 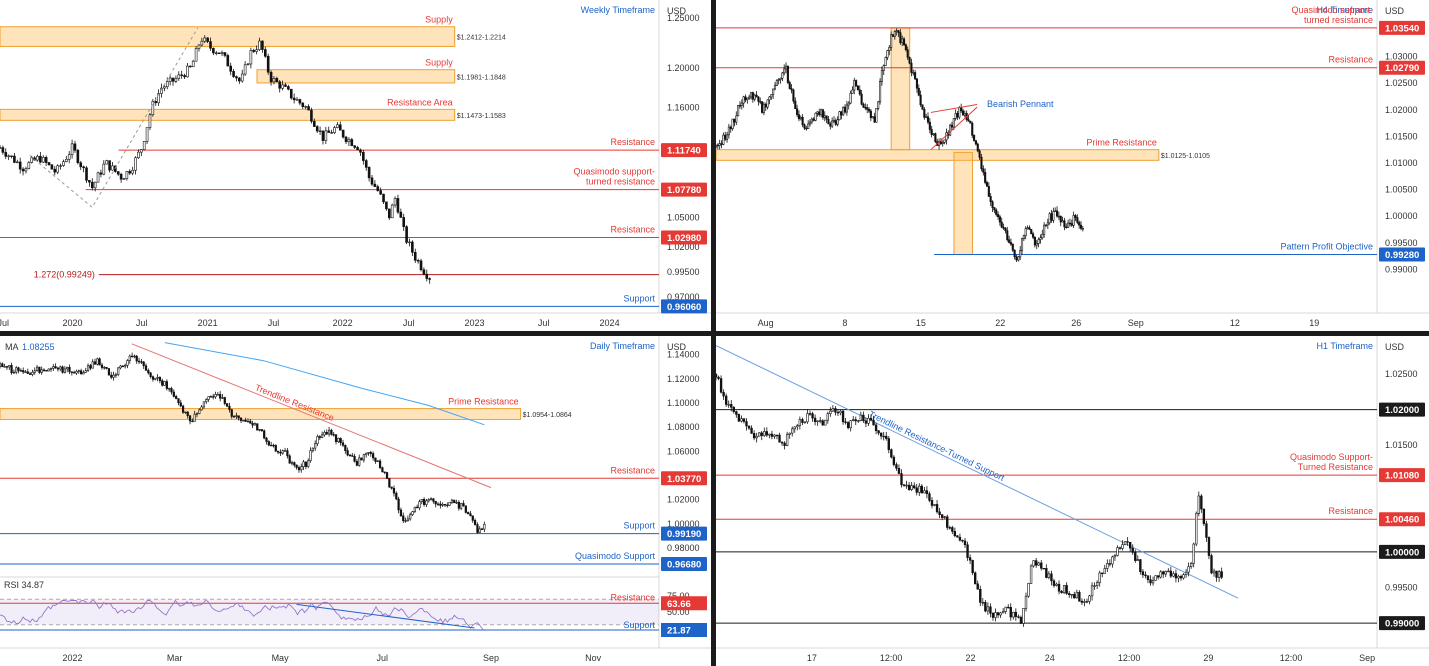 What do you see at coordinates (1129, 658) in the screenshot?
I see `x-tick-label: 12:00` at bounding box center [1129, 658].